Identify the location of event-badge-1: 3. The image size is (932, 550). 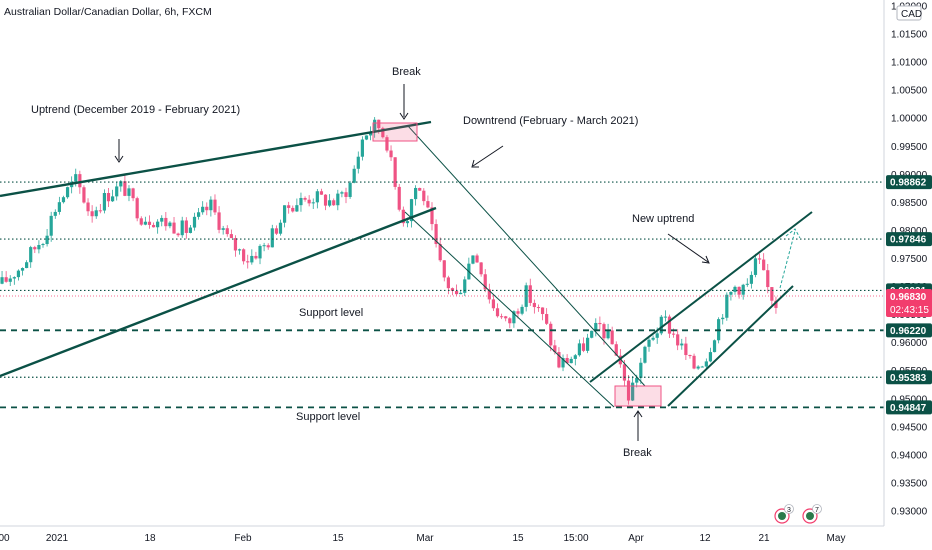
(784, 514).